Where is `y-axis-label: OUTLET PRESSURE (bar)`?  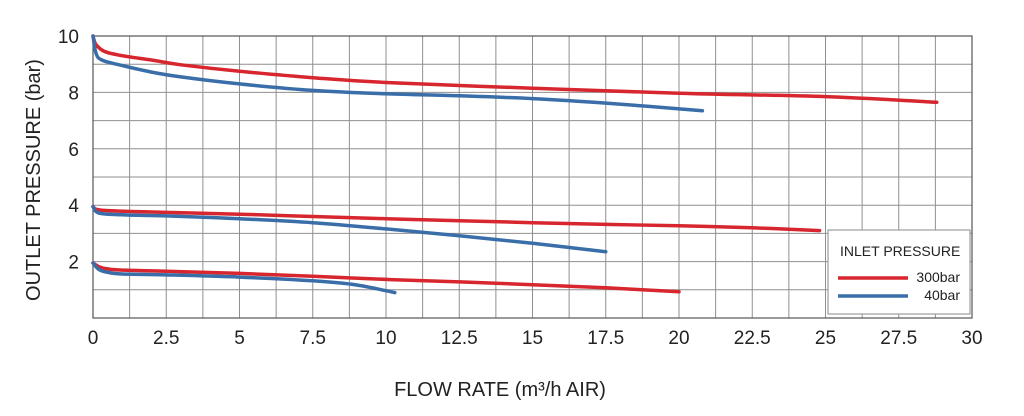 y-axis-label: OUTLET PRESSURE (bar) is located at coordinates (34, 180).